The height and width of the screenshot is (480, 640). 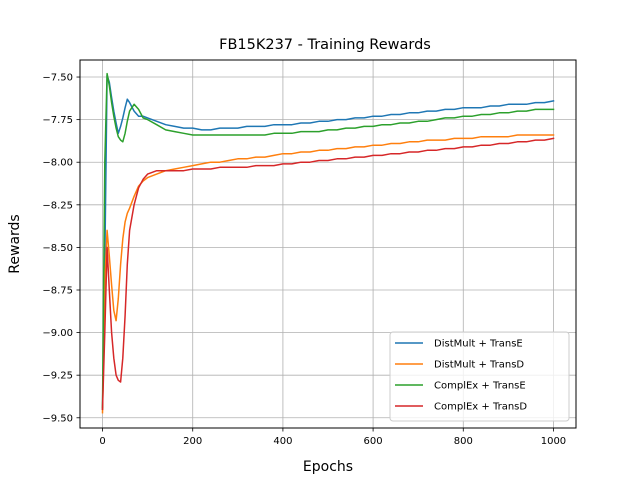 What do you see at coordinates (328, 467) in the screenshot?
I see `x-axis-title: Epochs` at bounding box center [328, 467].